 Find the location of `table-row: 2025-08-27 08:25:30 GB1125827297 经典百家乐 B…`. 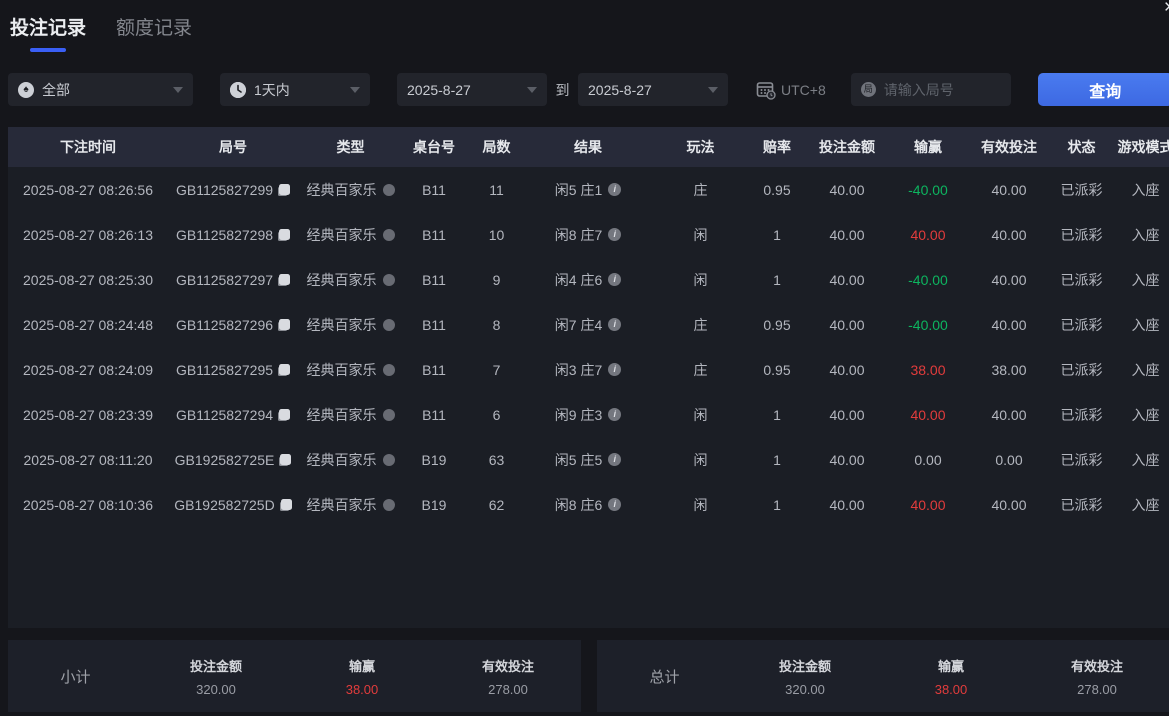

table-row: 2025-08-27 08:25:30 GB1125827297 经典百家乐 B… is located at coordinates (588, 279).